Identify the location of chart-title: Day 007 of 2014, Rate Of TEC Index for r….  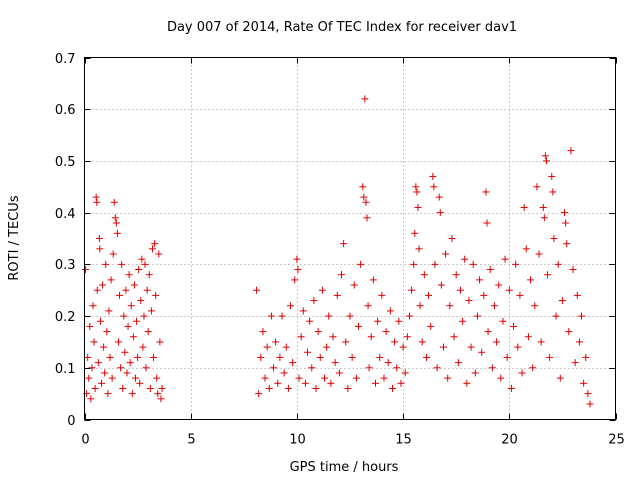
(342, 27).